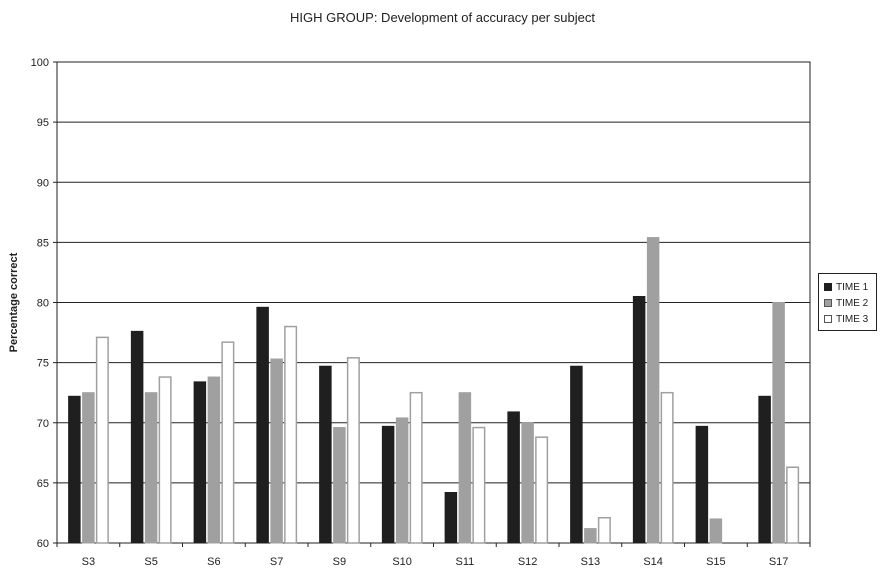 The width and height of the screenshot is (885, 574). I want to click on x-tick-label: S12, so click(528, 562).